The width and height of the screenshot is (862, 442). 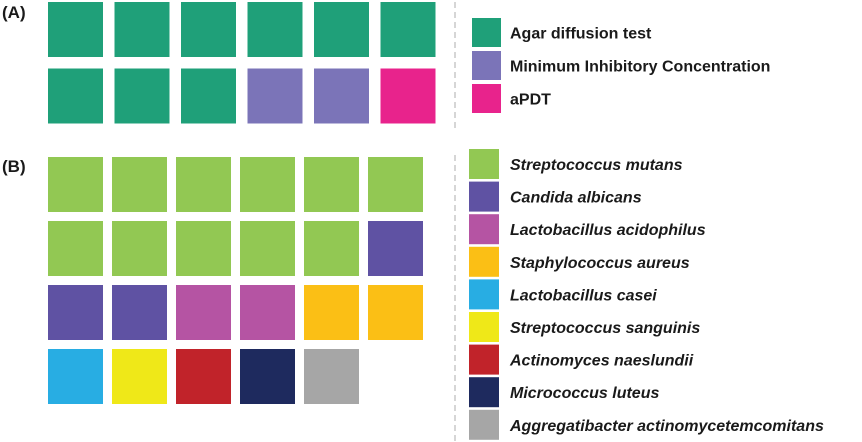 What do you see at coordinates (584, 393) in the screenshot?
I see `legend-label: Micrococcus luteus` at bounding box center [584, 393].